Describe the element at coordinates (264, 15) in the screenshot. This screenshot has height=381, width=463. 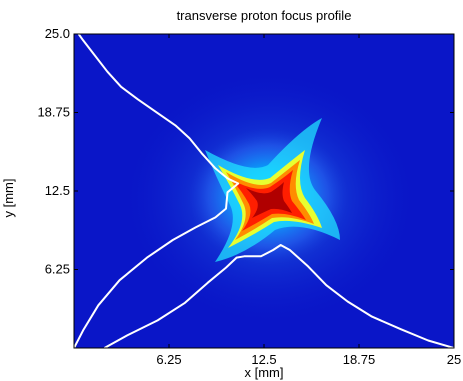
I see `chart-title: transverse proton focus profile` at that location.